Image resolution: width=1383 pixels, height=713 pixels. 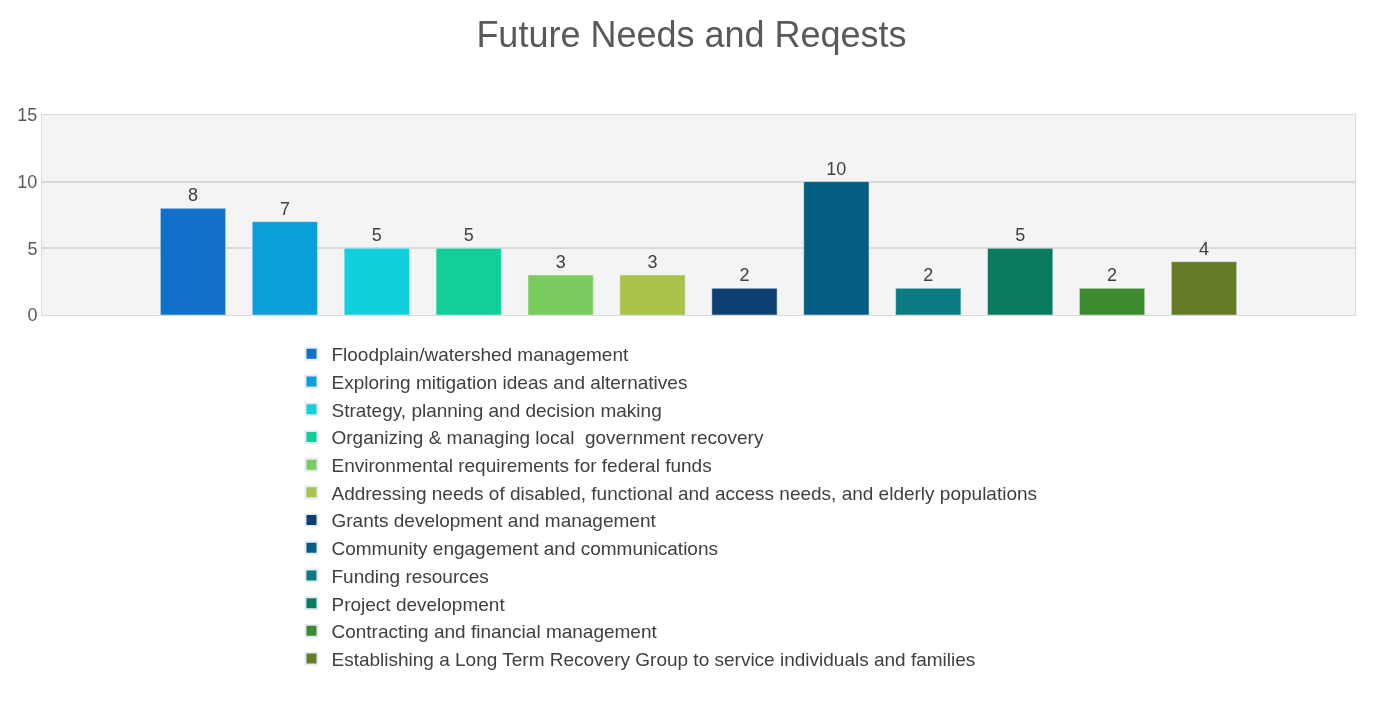 I want to click on y-tick-label: 10, so click(x=27, y=181).